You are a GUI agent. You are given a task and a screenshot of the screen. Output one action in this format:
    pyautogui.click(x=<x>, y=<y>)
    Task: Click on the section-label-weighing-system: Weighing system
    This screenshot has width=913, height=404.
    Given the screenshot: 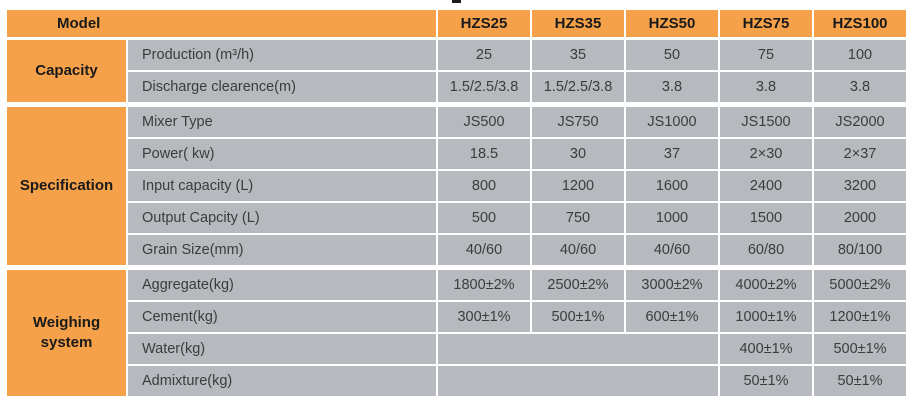 What is the action you would take?
    pyautogui.click(x=66, y=333)
    